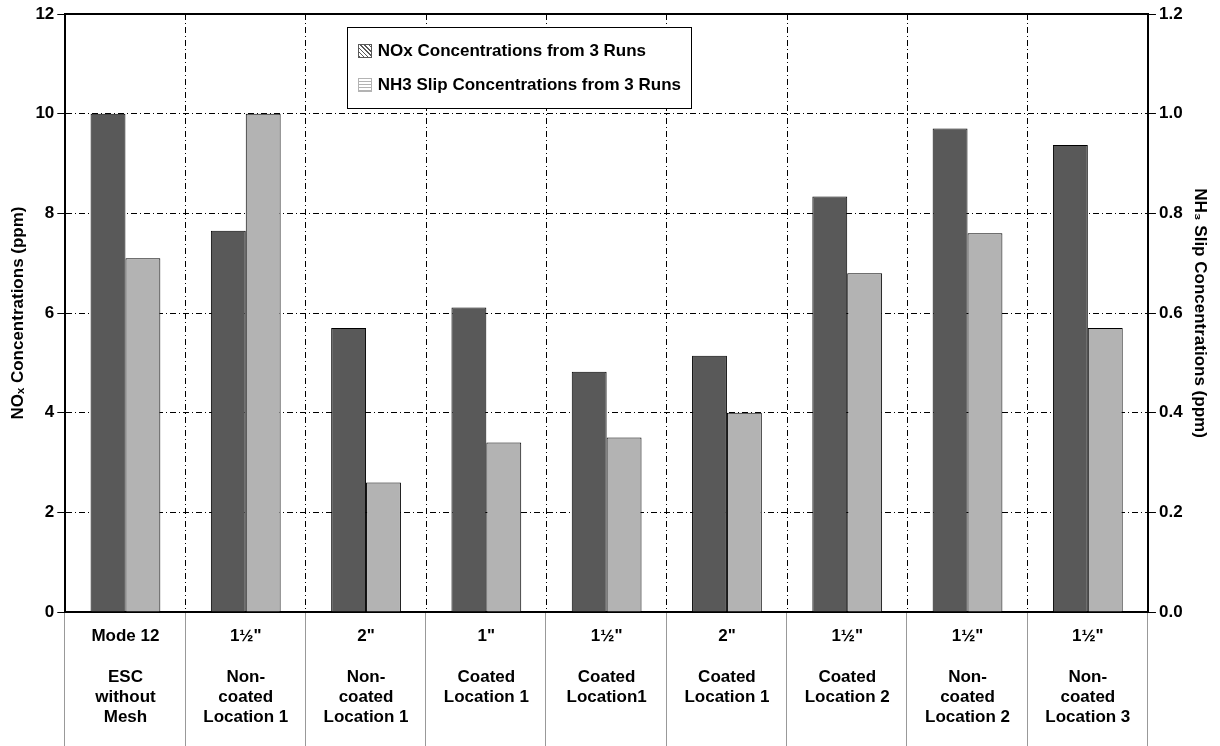 The image size is (1220, 746). Describe the element at coordinates (366, 676) in the screenshot. I see `category-label: 2" Non- coated Location 1` at that location.